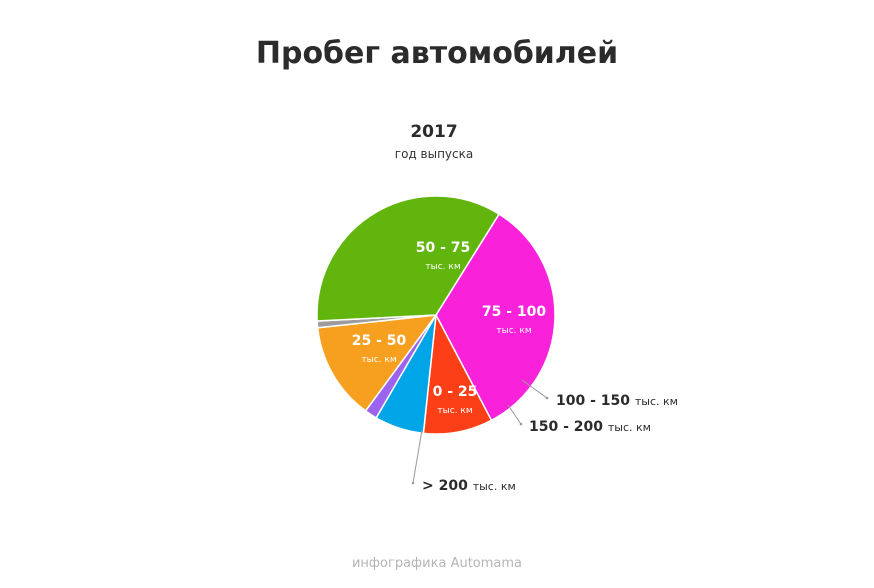  What do you see at coordinates (437, 53) in the screenshot?
I see `page-title: Пробег автомобилей` at bounding box center [437, 53].